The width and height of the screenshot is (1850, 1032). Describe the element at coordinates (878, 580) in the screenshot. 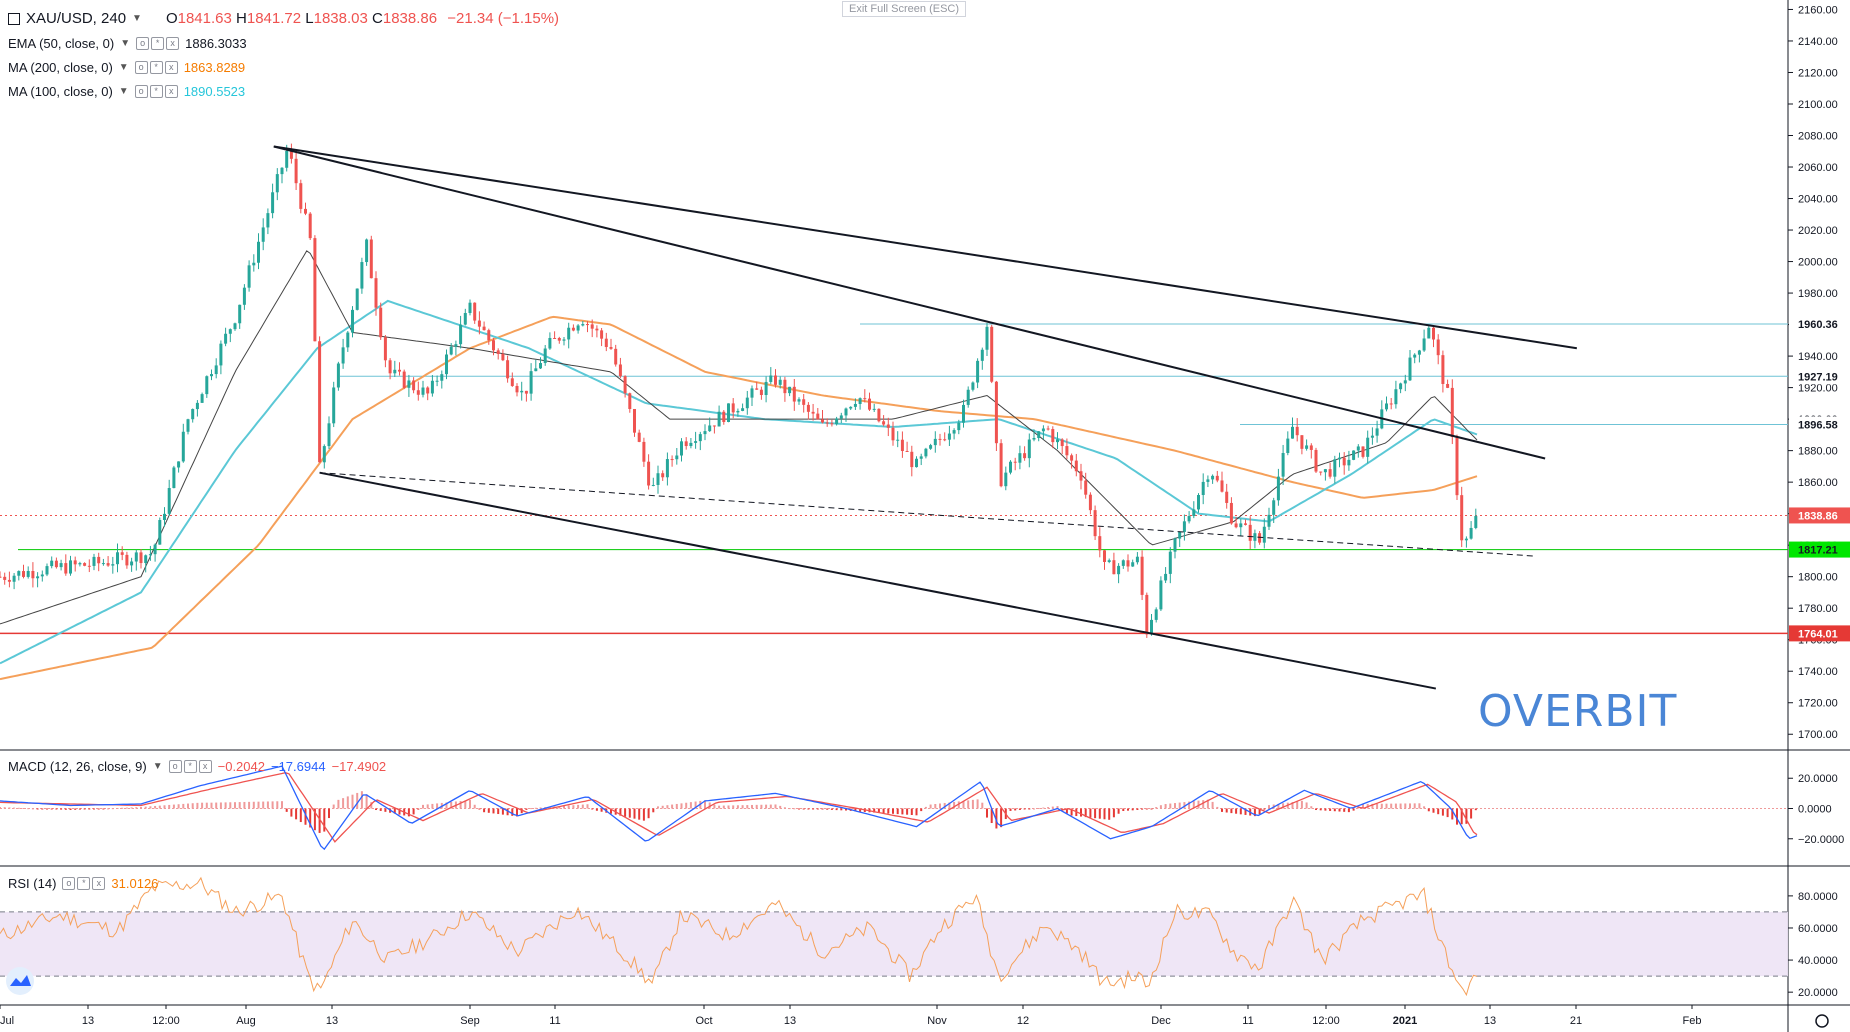

I see `trendline` at that location.